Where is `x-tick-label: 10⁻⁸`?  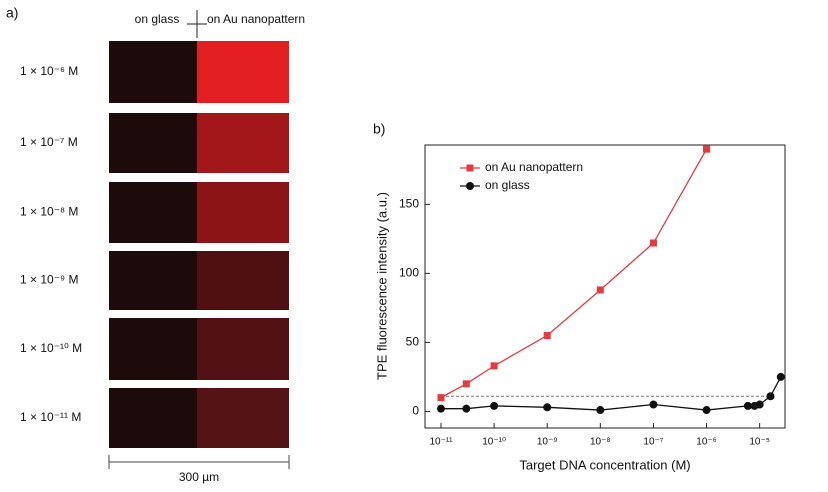 x-tick-label: 10⁻⁸ is located at coordinates (600, 442).